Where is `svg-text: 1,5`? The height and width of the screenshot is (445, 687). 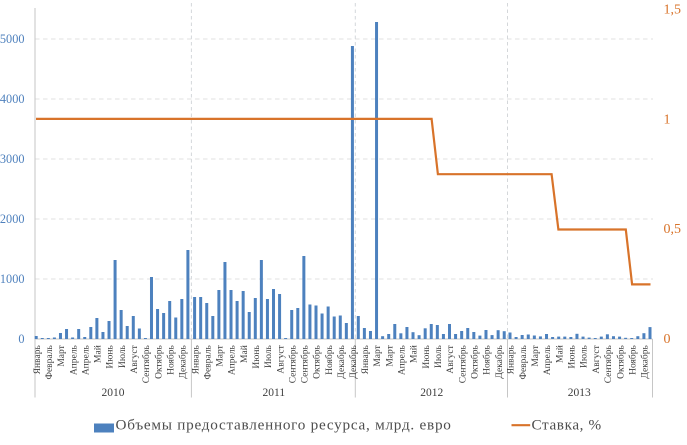 svg-text: 1,5 is located at coordinates (673, 10).